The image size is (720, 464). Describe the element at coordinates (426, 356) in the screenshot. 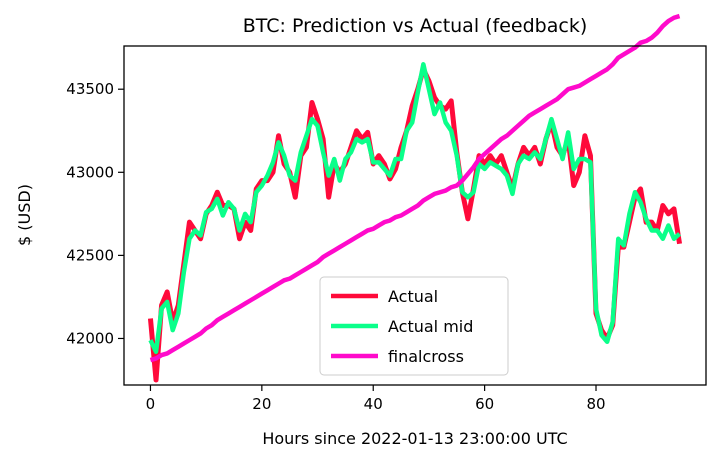

I see `legend-label-2: finalcross` at that location.